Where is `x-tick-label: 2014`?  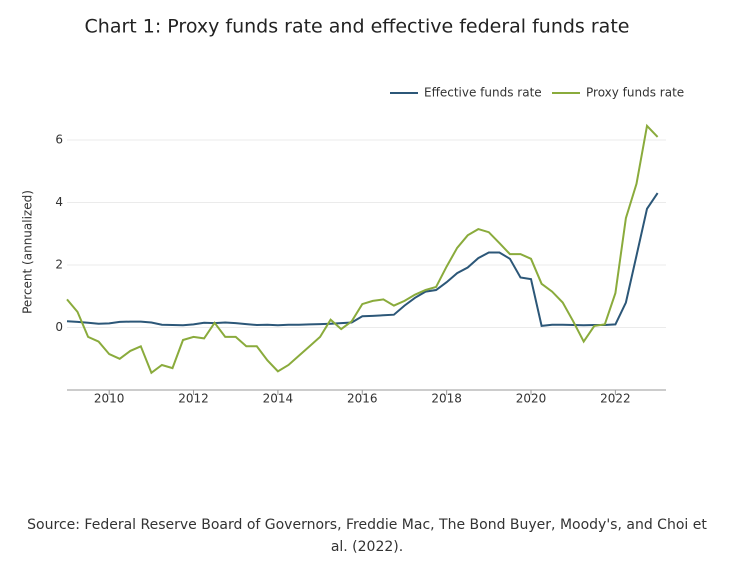 x-tick-label: 2014 is located at coordinates (278, 399).